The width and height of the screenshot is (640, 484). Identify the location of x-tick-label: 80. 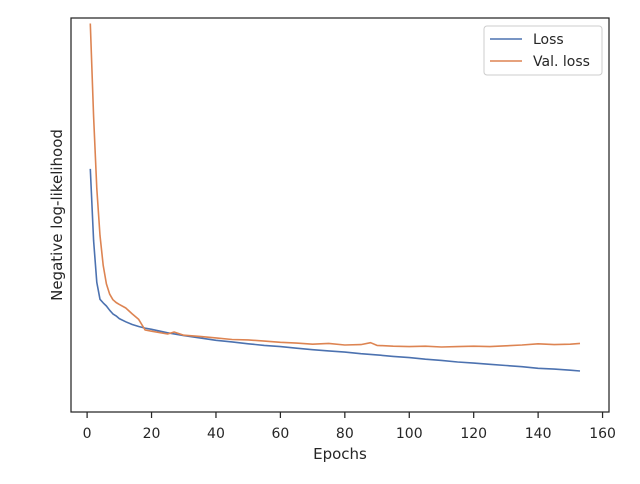
(345, 434).